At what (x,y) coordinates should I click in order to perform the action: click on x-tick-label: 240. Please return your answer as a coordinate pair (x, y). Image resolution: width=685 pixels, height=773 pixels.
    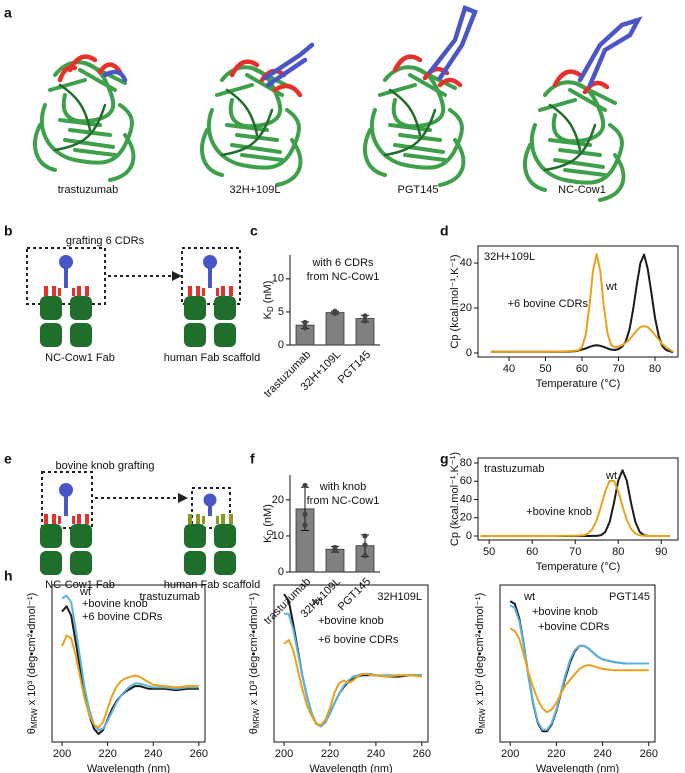
    Looking at the image, I should click on (376, 754).